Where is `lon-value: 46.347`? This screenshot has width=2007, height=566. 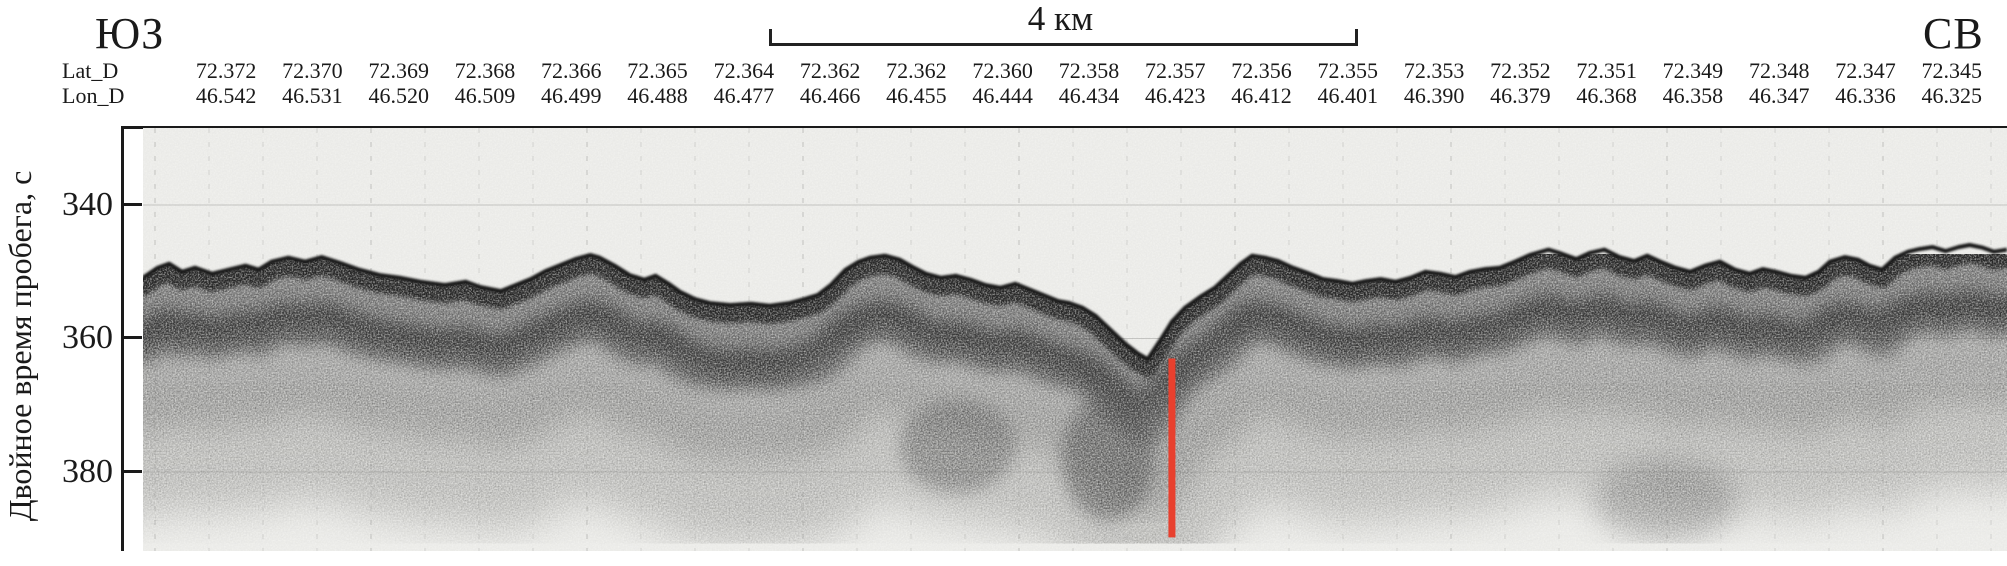 lon-value: 46.347 is located at coordinates (1779, 95).